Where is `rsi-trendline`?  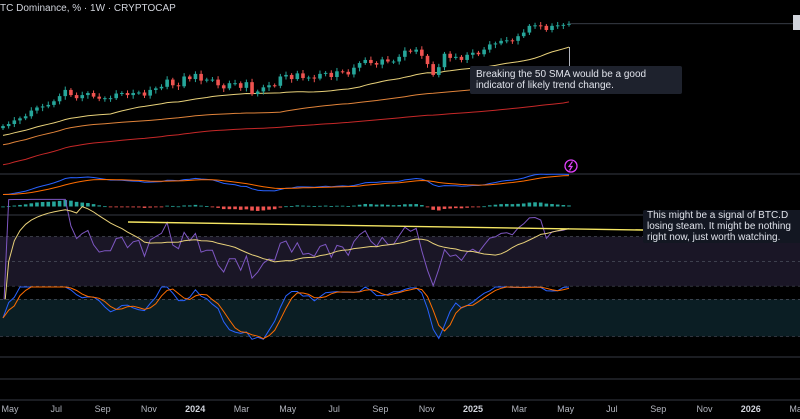
rsi-trendline is located at coordinates (385, 226).